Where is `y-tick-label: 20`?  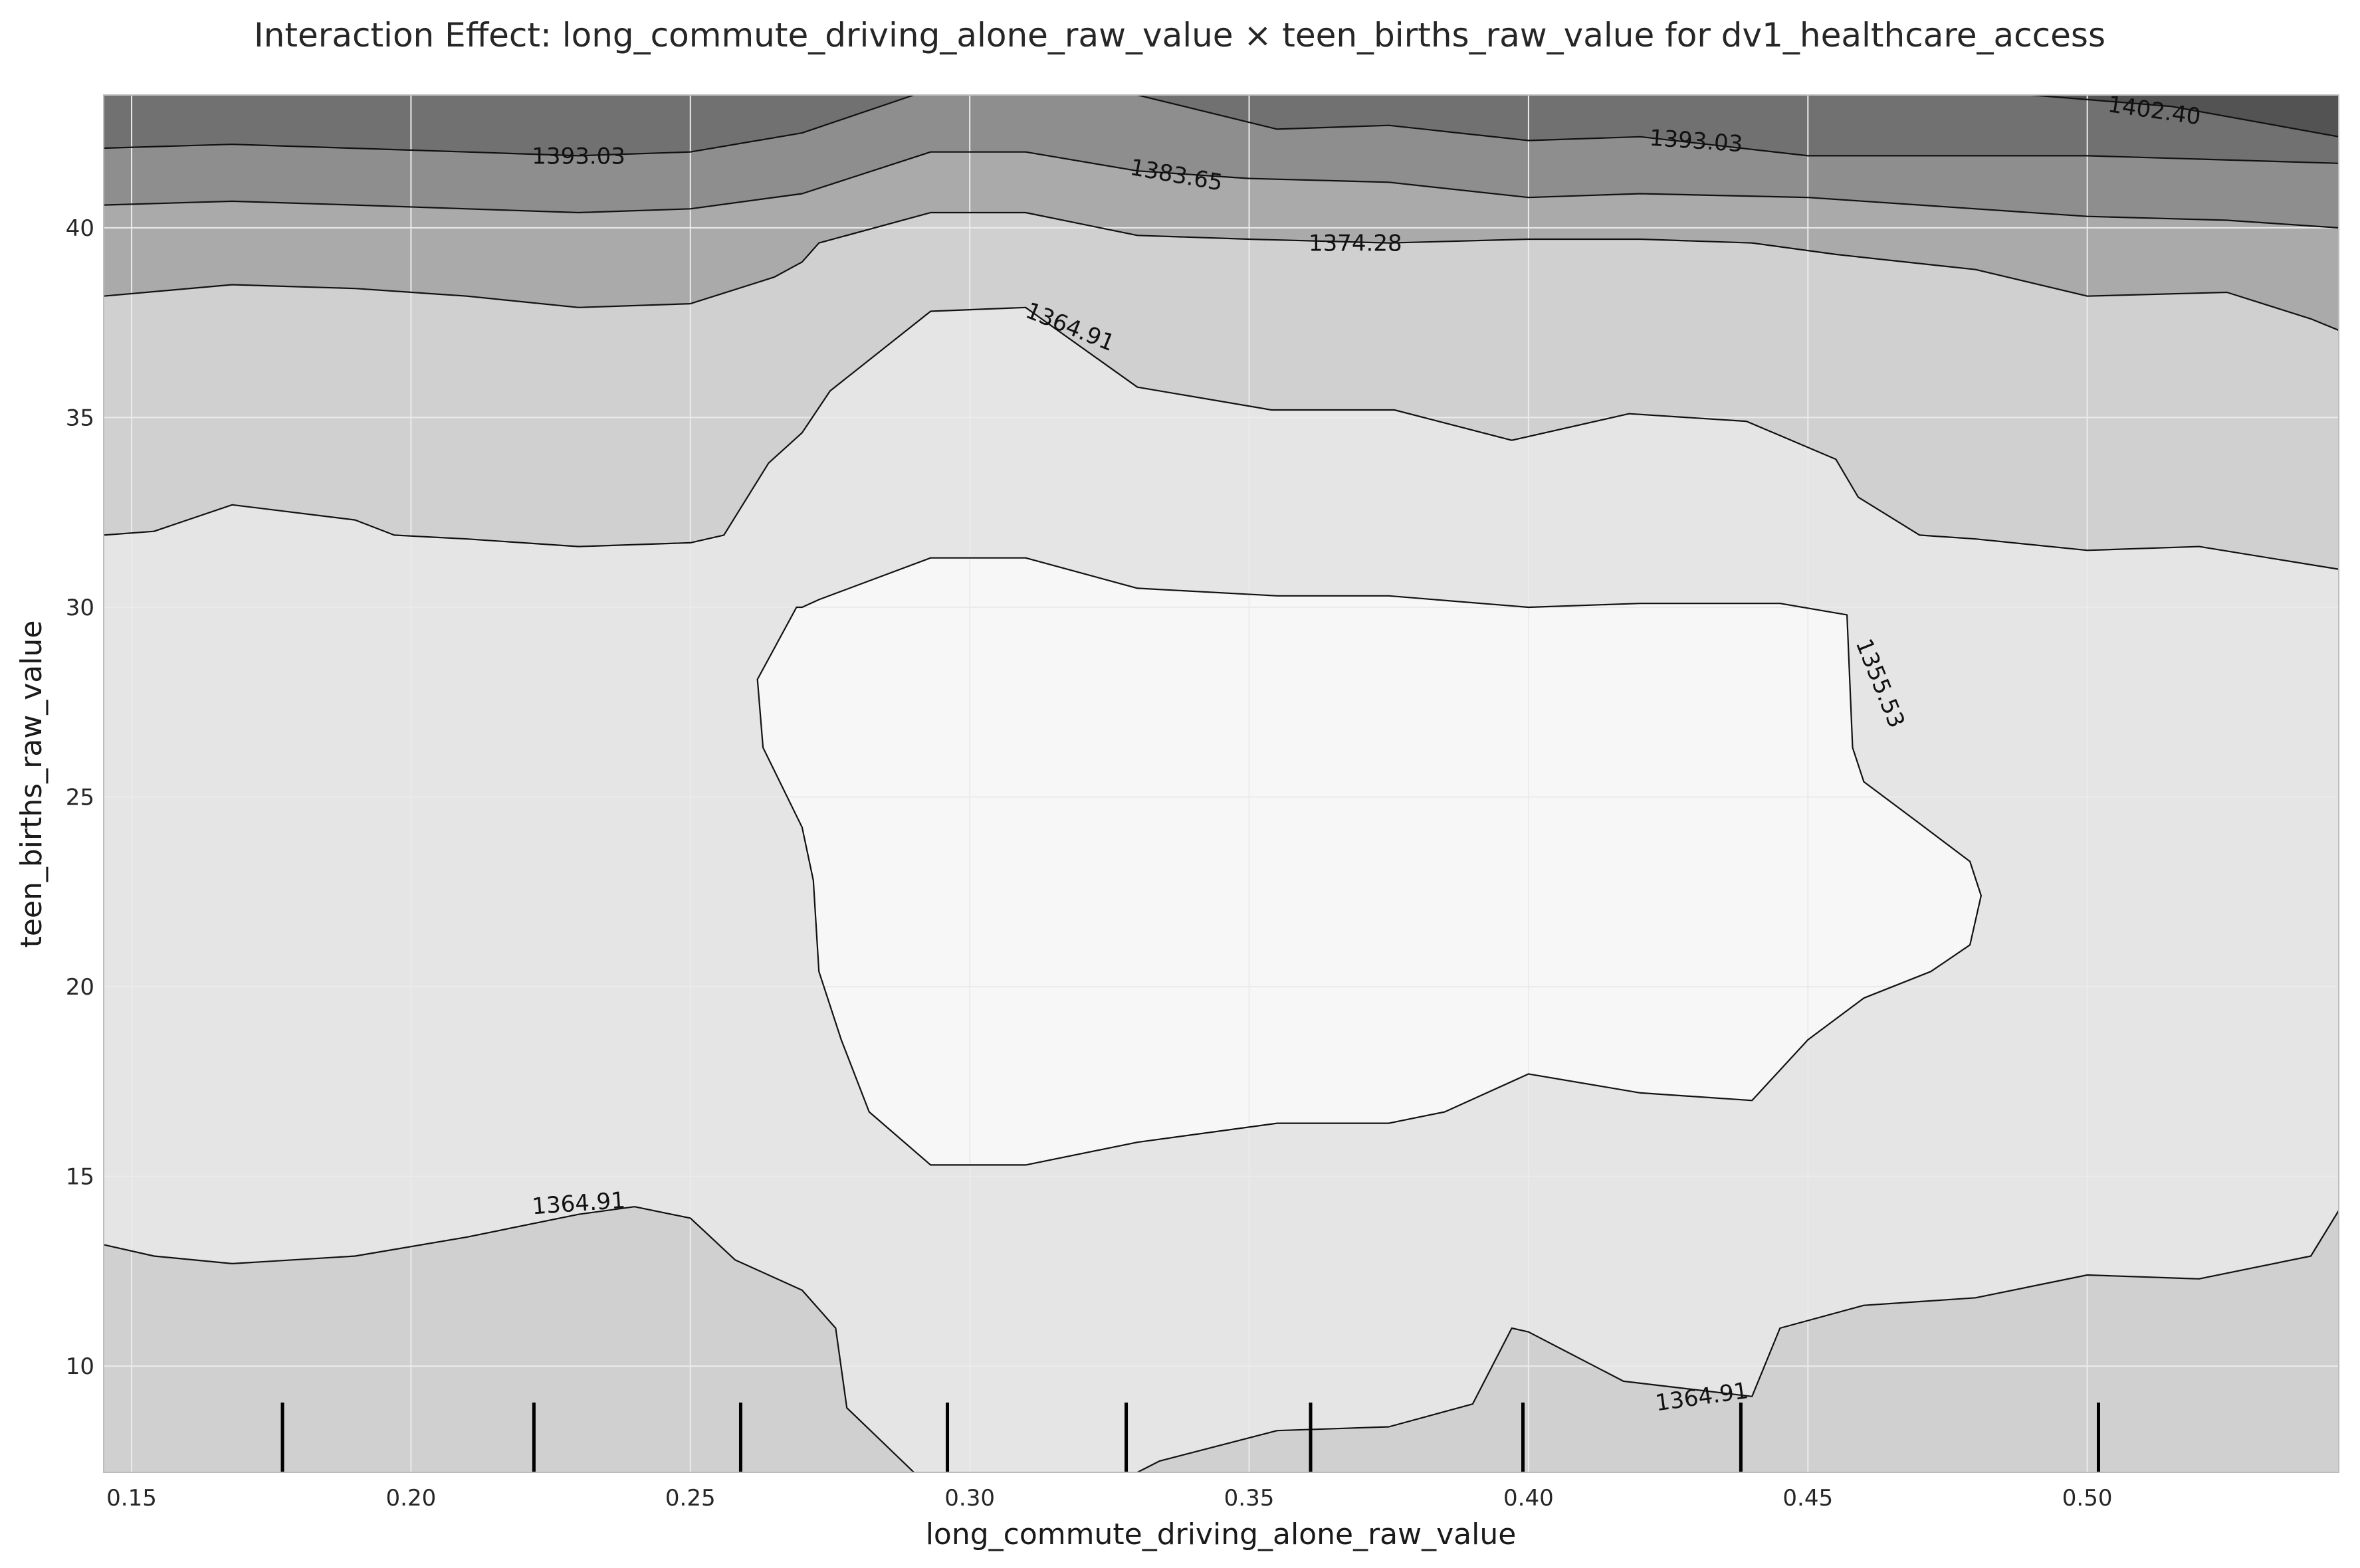
y-tick-label: 20 is located at coordinates (80, 987).